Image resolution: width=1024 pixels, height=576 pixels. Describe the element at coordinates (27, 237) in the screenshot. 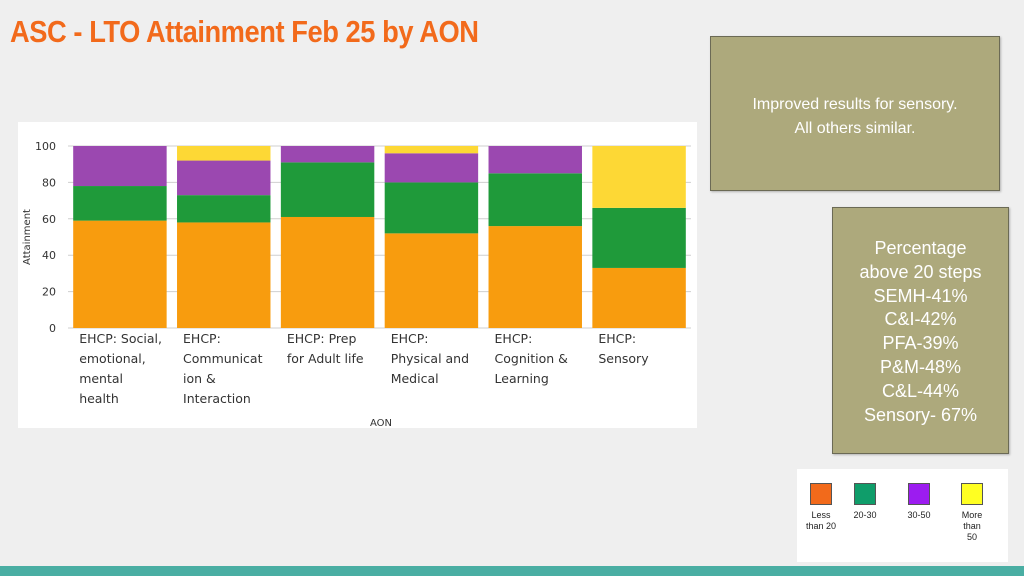

I see `y-axis-title: Attainment` at that location.